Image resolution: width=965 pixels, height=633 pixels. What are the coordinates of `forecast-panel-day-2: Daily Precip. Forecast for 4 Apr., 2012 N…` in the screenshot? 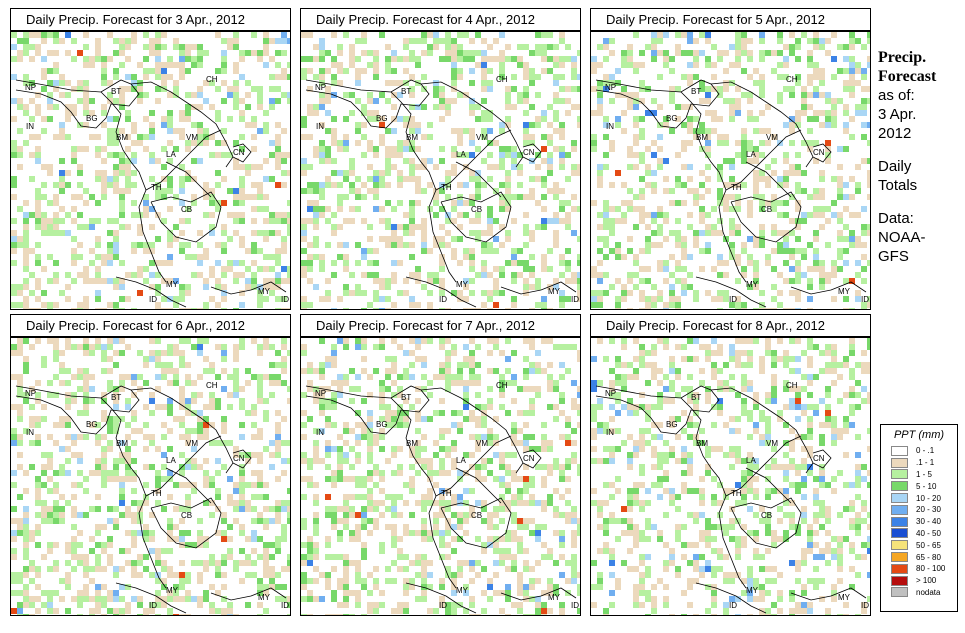 It's located at (440, 159).